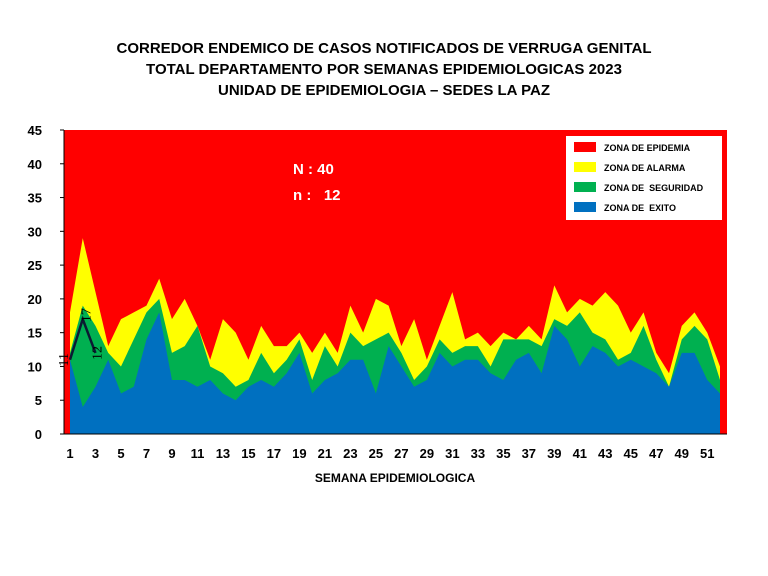 Image resolution: width=768 pixels, height=576 pixels. What do you see at coordinates (401, 453) in the screenshot?
I see `x-tick-label: 27` at bounding box center [401, 453].